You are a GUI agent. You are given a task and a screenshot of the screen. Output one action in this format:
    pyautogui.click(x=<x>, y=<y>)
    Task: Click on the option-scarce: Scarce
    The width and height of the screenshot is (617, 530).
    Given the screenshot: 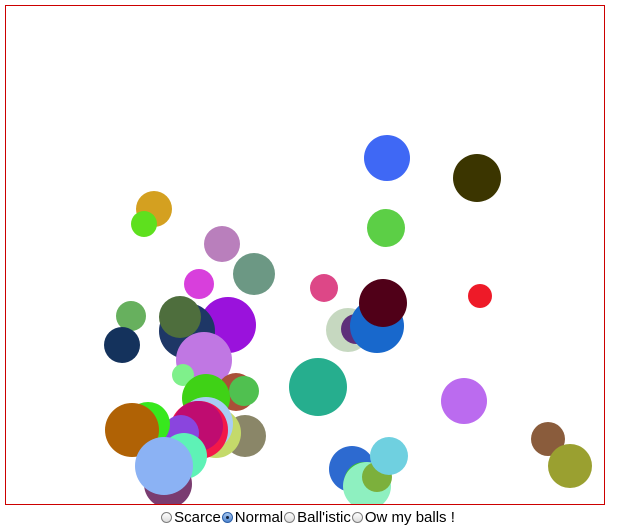 What is the action you would take?
    pyautogui.click(x=191, y=517)
    